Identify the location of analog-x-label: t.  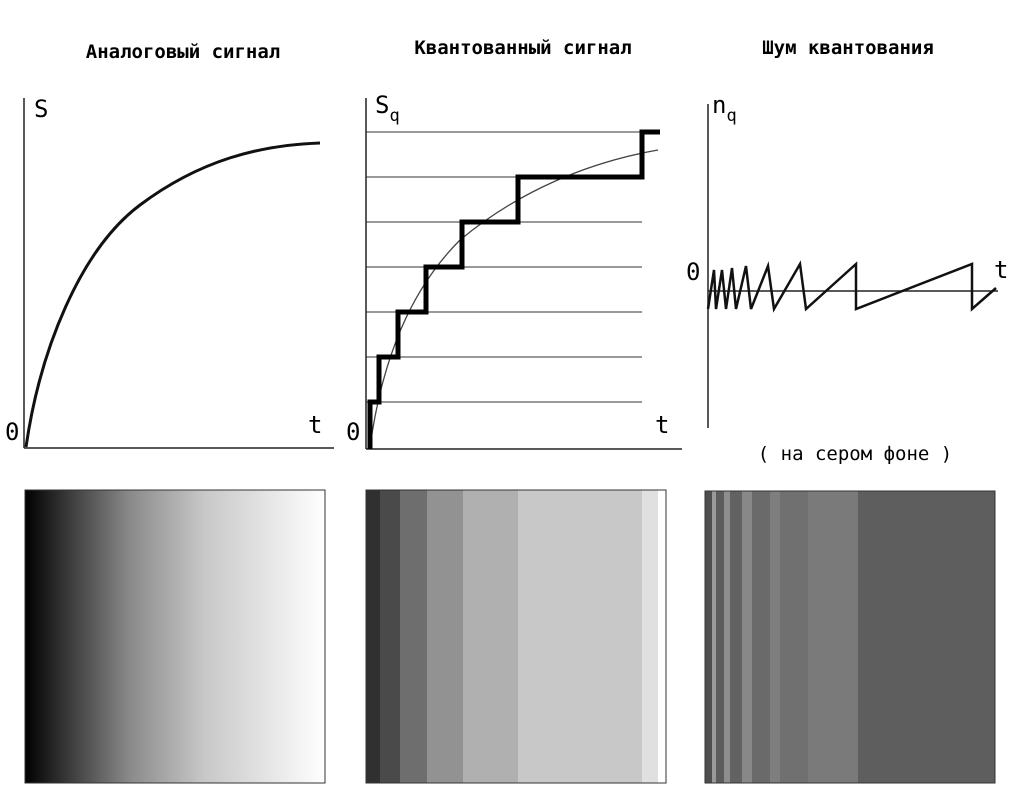
(315, 425).